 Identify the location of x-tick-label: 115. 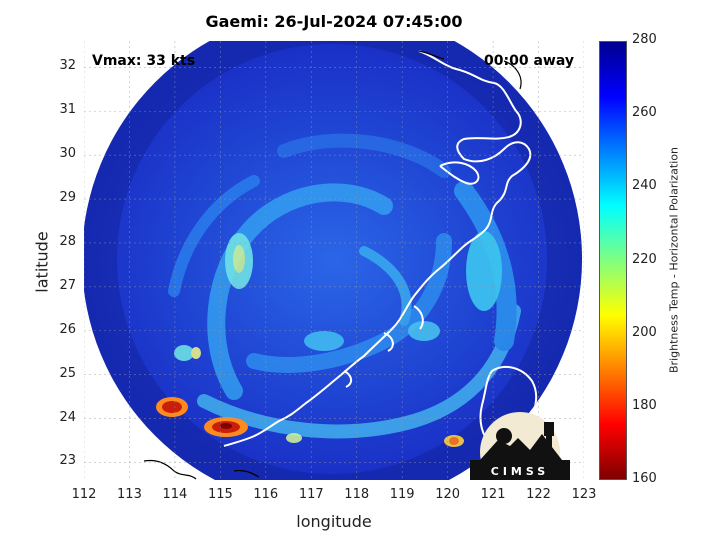
(220, 494).